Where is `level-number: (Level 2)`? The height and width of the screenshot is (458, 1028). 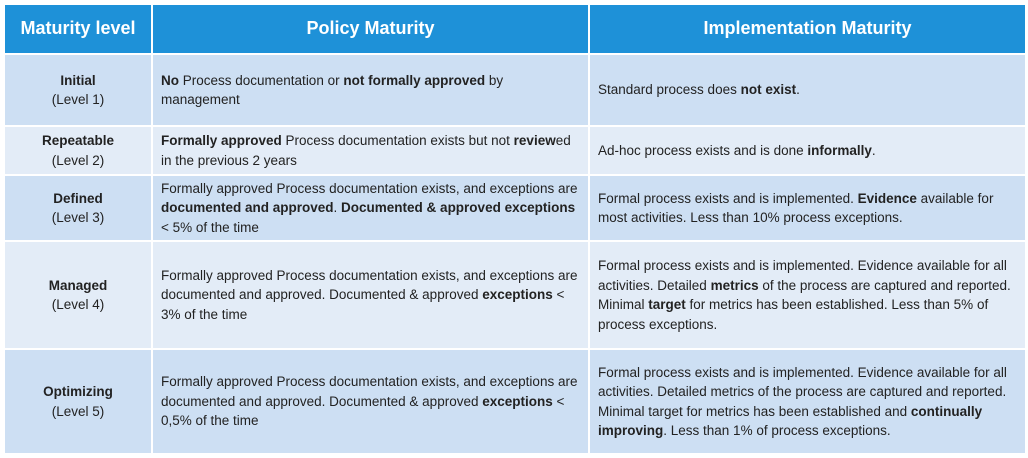 level-number: (Level 2) is located at coordinates (78, 160).